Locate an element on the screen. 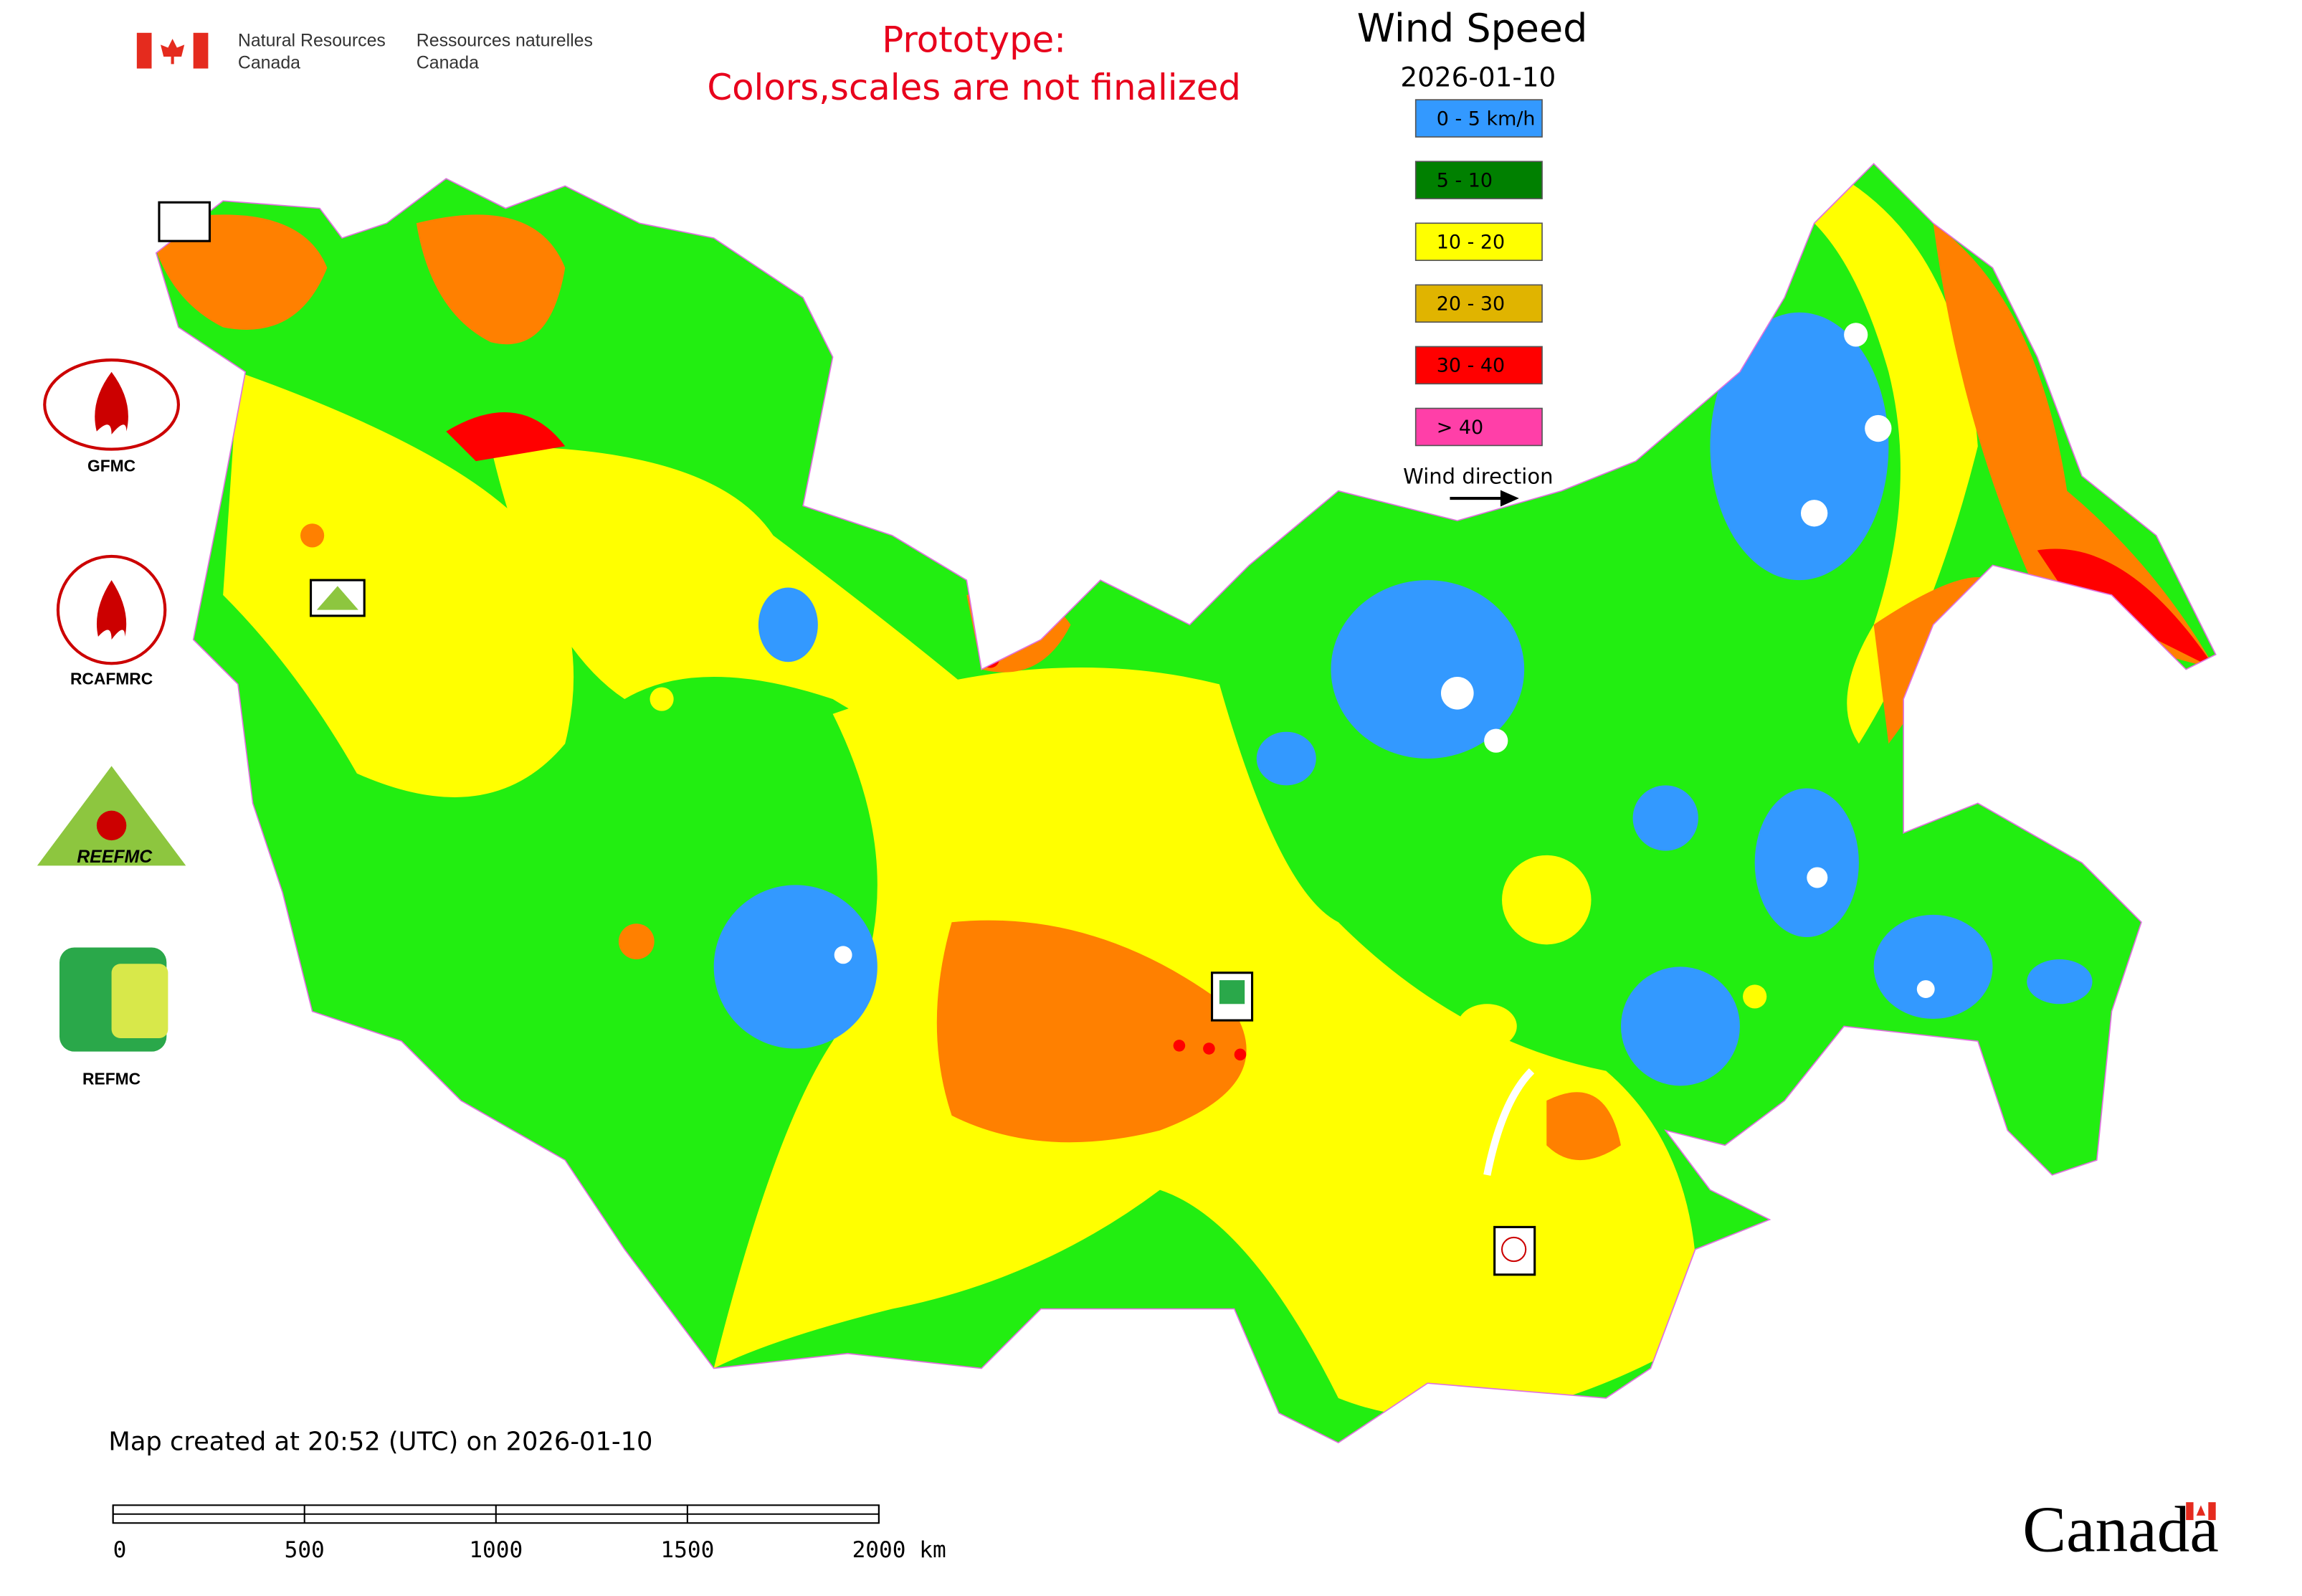 Image resolution: width=2302 pixels, height=1596 pixels. notice: Colors,scales are not finalized is located at coordinates (974, 87).